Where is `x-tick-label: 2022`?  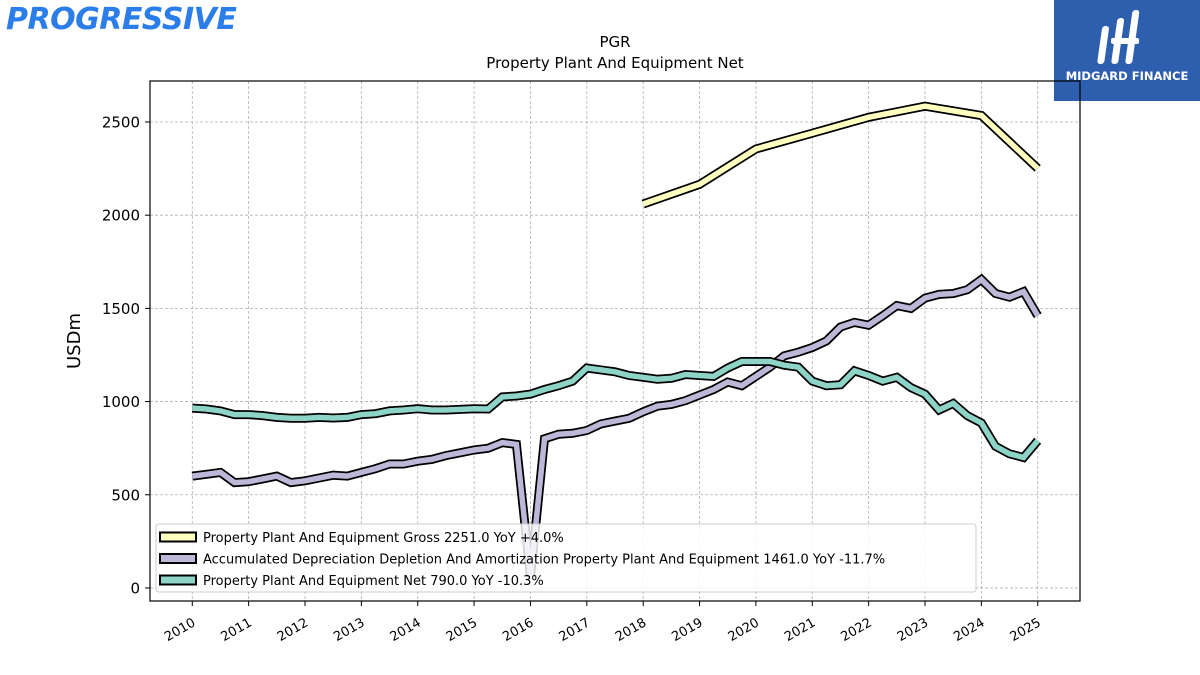 x-tick-label: 2022 is located at coordinates (856, 630).